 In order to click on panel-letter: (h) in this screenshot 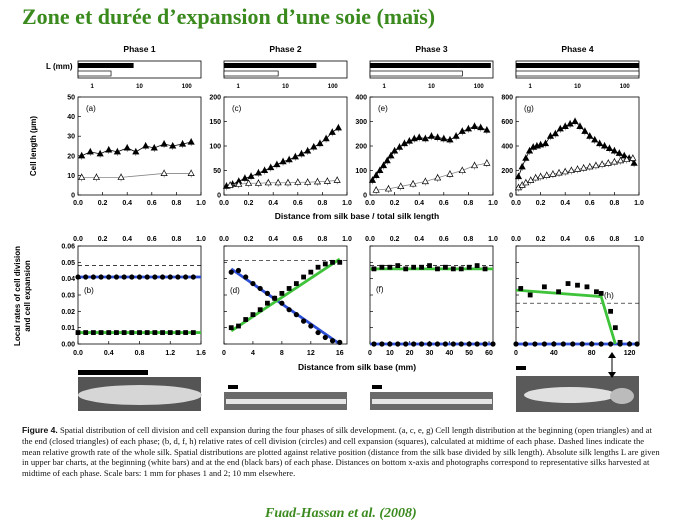, I will do `click(609, 295)`.